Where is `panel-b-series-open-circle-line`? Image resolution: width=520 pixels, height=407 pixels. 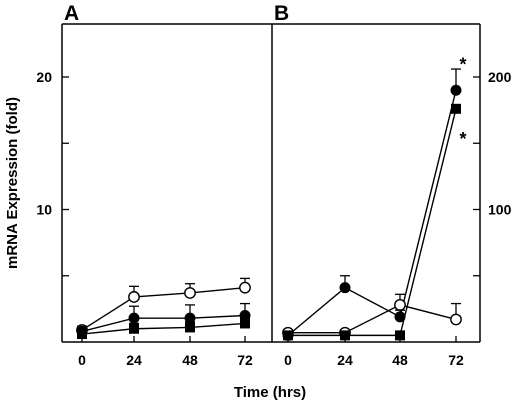 panel-b-series-open-circle-line is located at coordinates (372, 319).